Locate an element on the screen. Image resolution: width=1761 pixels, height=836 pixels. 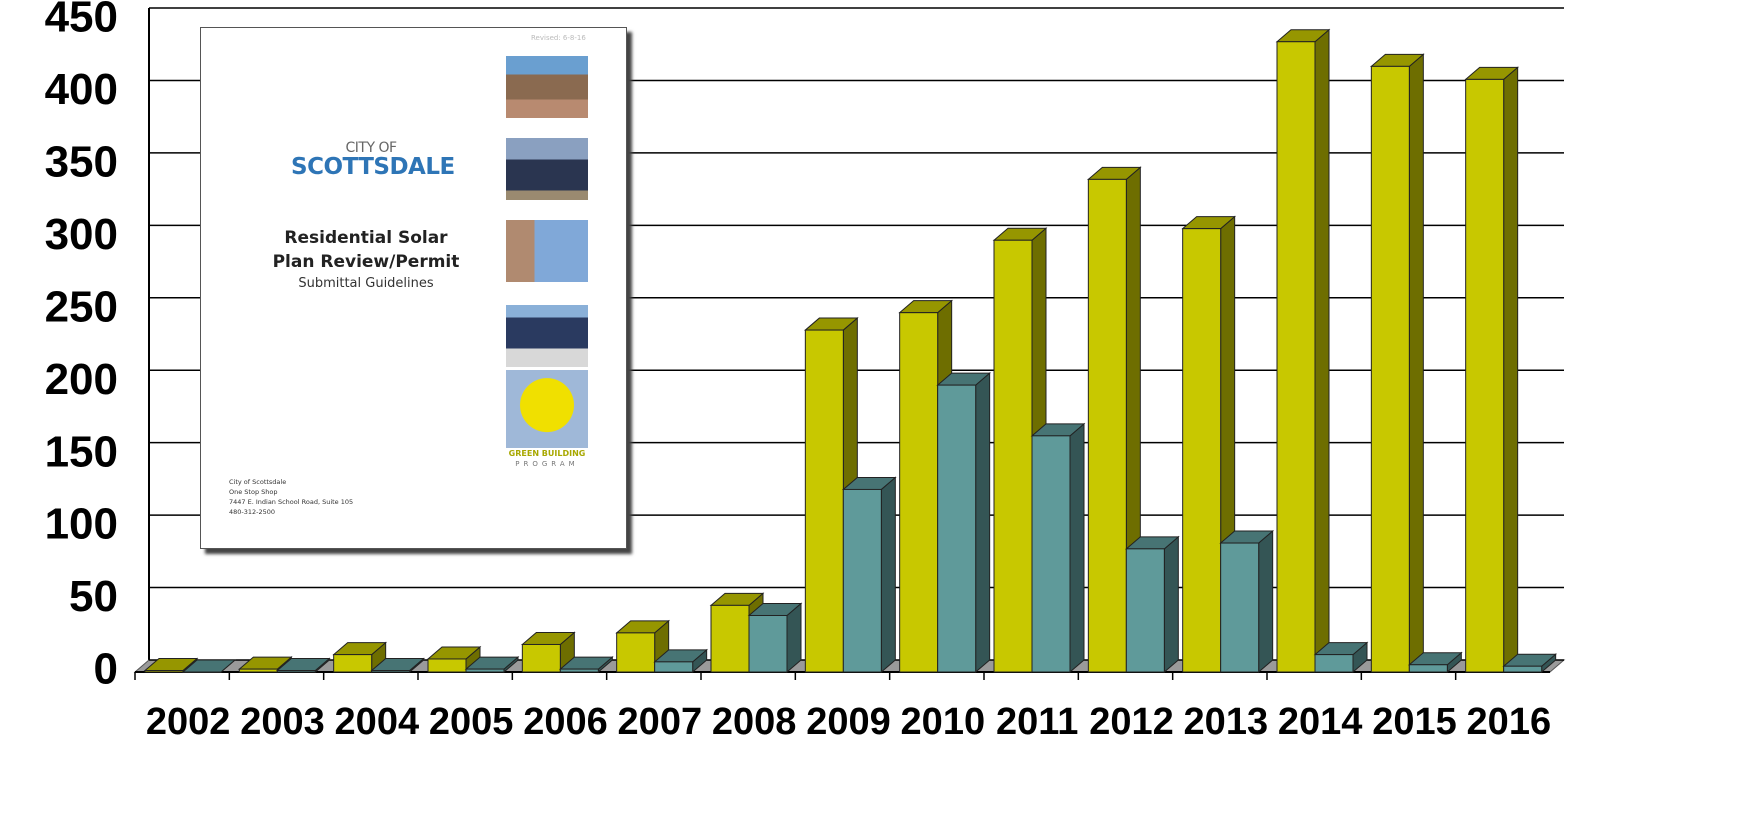
x-tick-label: 2015 is located at coordinates (1414, 722).